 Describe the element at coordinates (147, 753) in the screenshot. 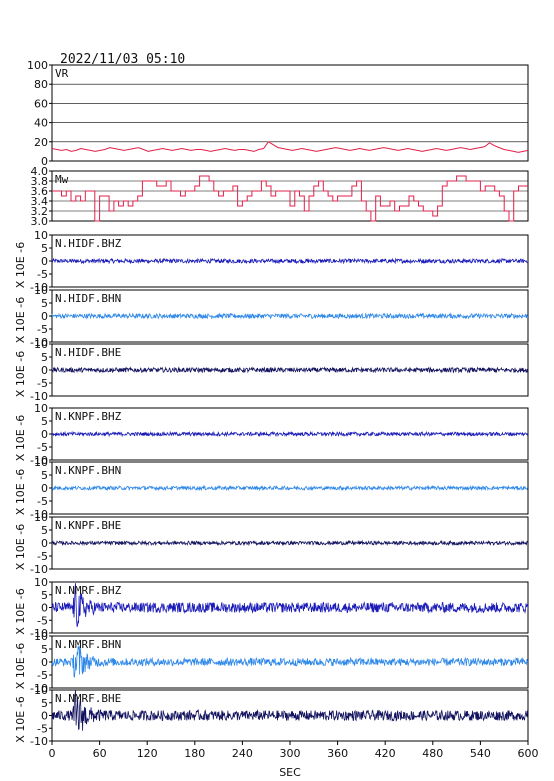

I see `x-tick-label: 120` at that location.